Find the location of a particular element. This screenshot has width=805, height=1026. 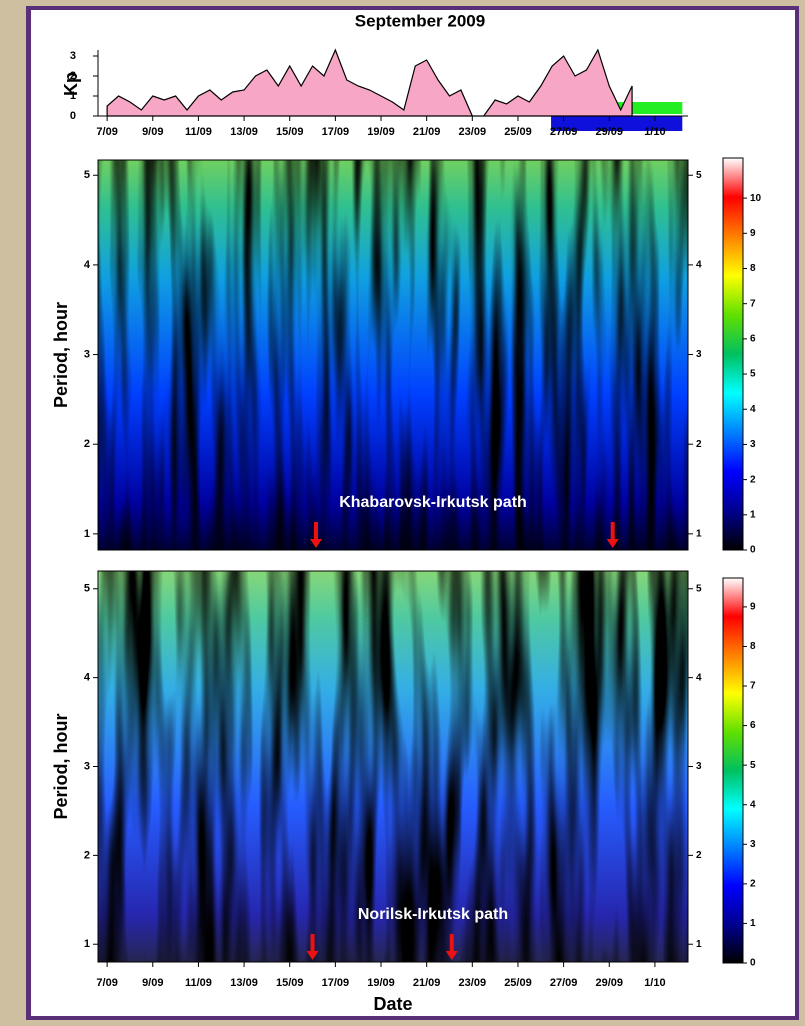

y-tick-label: 0 is located at coordinates (73, 116).